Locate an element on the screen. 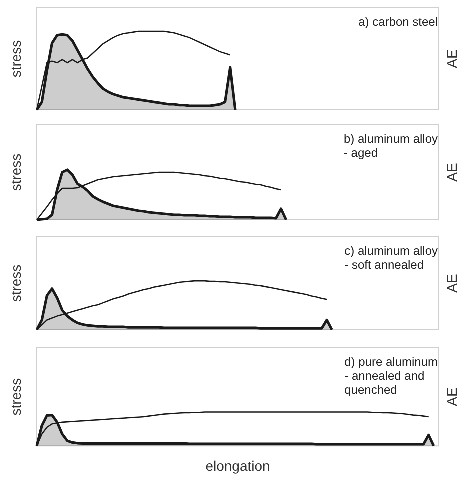 The width and height of the screenshot is (467, 478). chart-title: c) aluminum alloy - soft annealed is located at coordinates (391, 258).